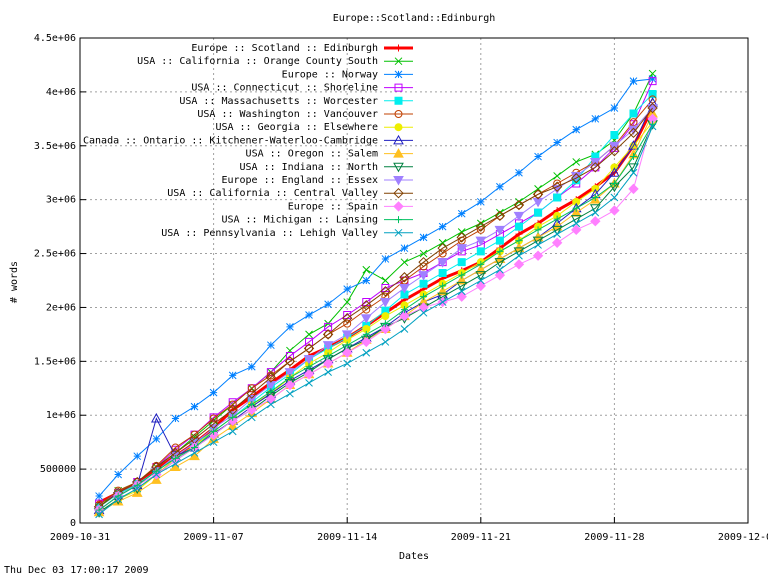 This screenshot has height=576, width=768. What do you see at coordinates (284, 48) in the screenshot?
I see `legend-label: Europe :: Scotland :: Edinburgh` at bounding box center [284, 48].